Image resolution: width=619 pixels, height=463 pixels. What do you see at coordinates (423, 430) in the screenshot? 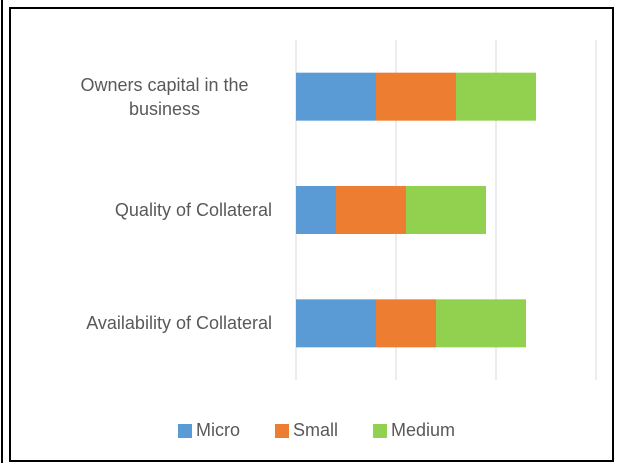
I see `legend-label: Medium` at bounding box center [423, 430].